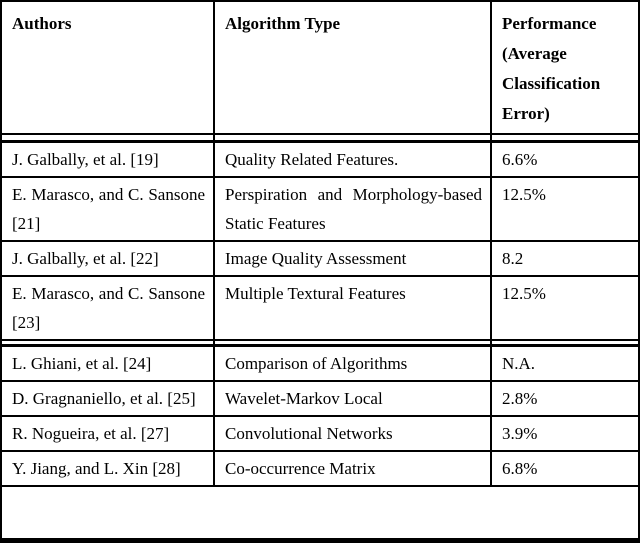 Image resolution: width=640 pixels, height=543 pixels. I want to click on algorithm-cell: Quality Related Features., so click(353, 159).